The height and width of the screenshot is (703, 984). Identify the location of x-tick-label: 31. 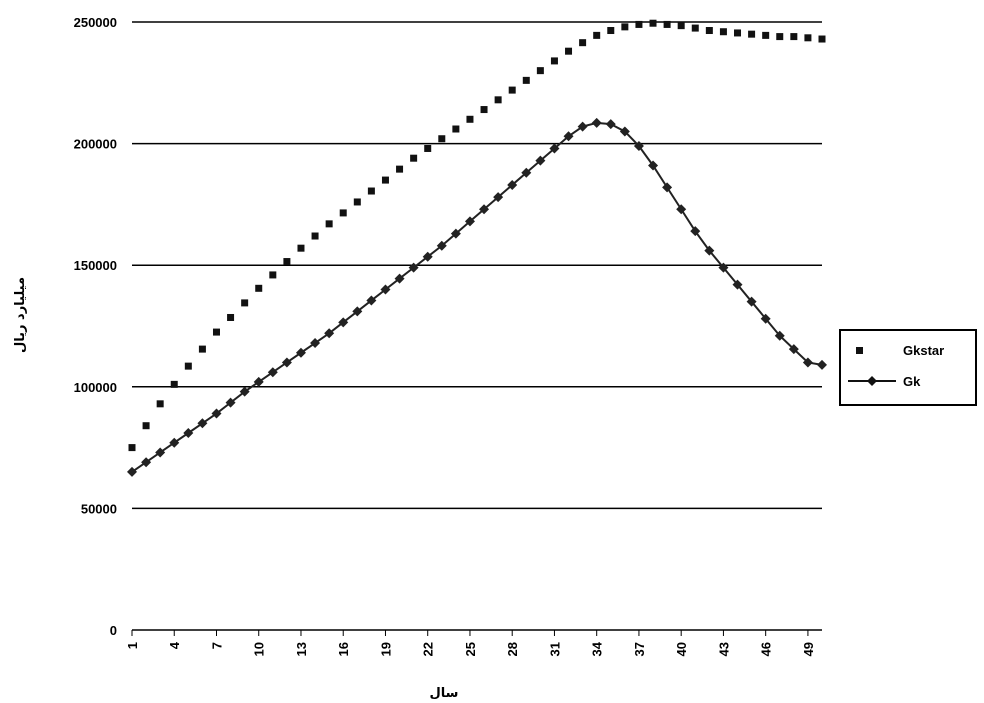
(554, 649).